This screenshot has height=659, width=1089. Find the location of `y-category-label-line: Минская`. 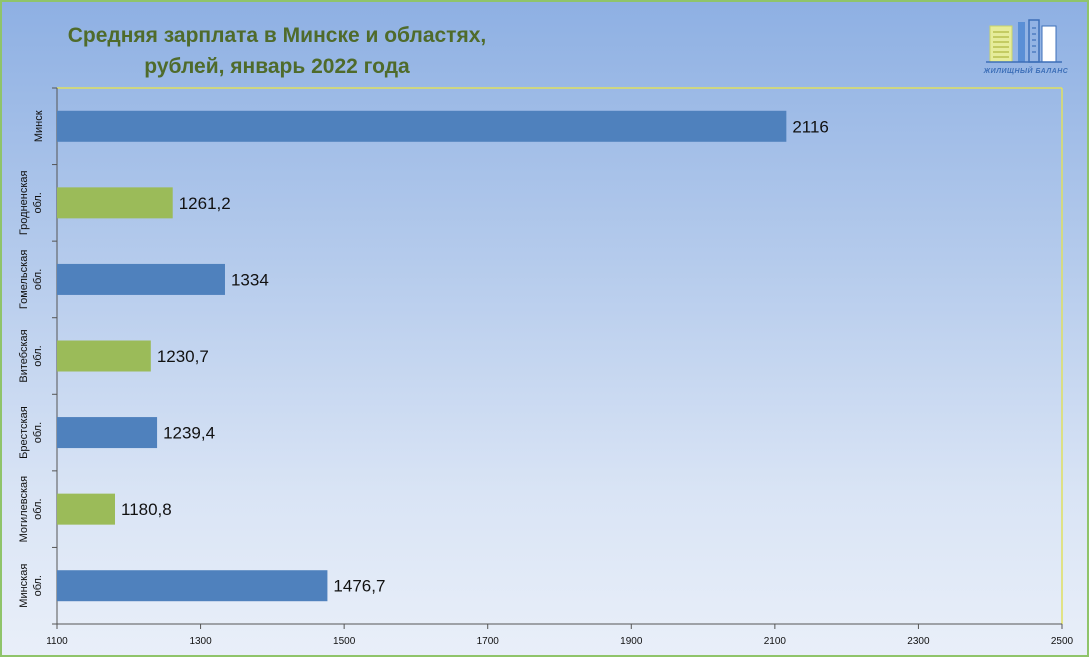

y-category-label-line: Минская is located at coordinates (24, 586).